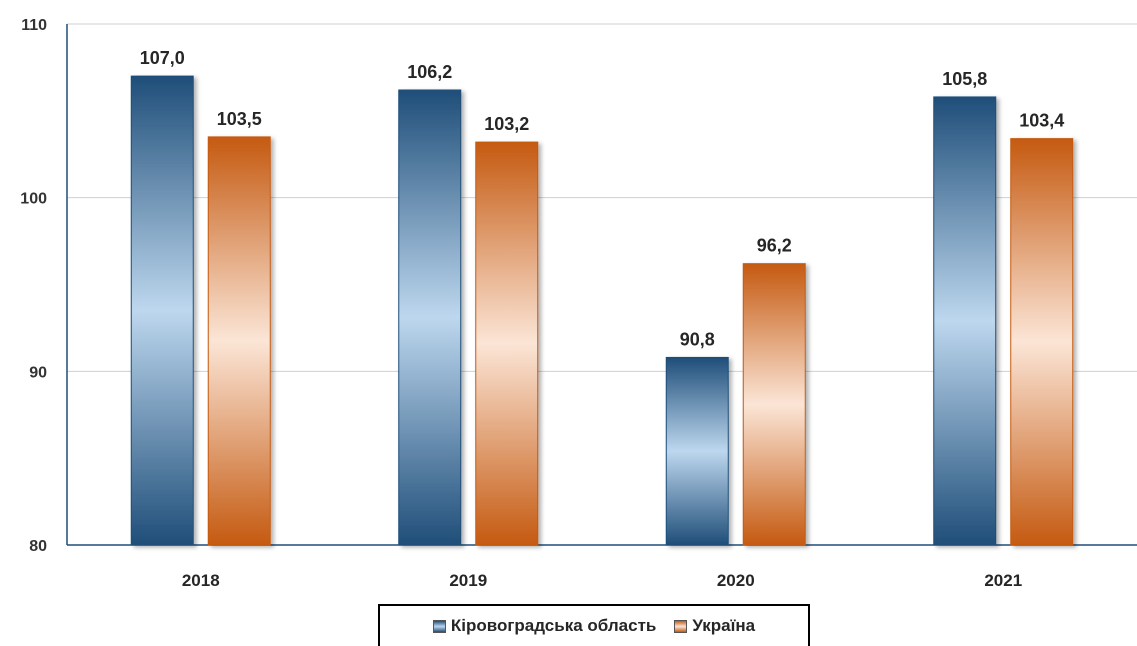 This screenshot has width=1137, height=646. What do you see at coordinates (38, 372) in the screenshot?
I see `y-tick-label: 90` at bounding box center [38, 372].